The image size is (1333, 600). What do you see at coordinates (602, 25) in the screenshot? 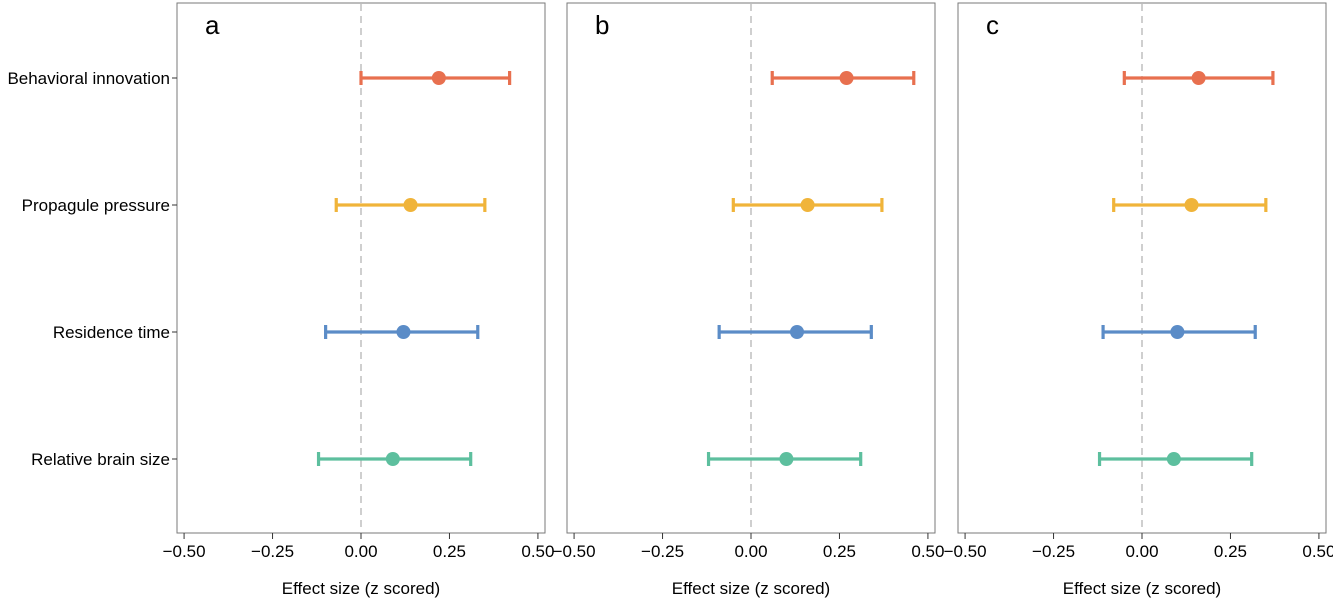
I see `panel-label-b: b` at bounding box center [602, 25].